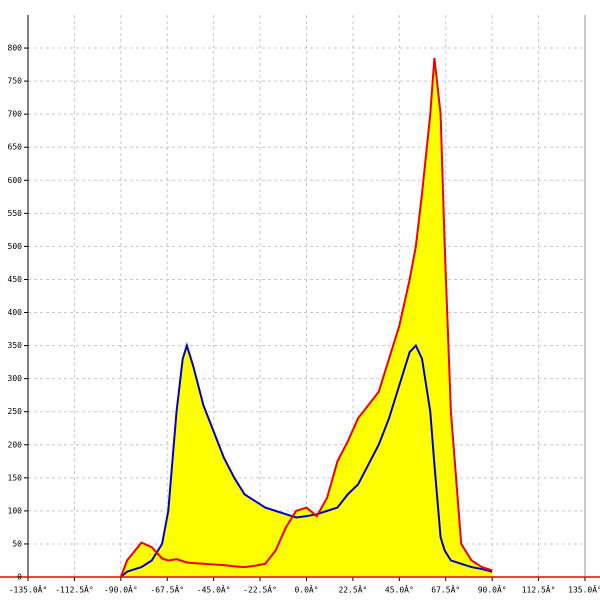 This screenshot has height=600, width=600. I want to click on x-tick-label: -90.0Â°, so click(121, 589).